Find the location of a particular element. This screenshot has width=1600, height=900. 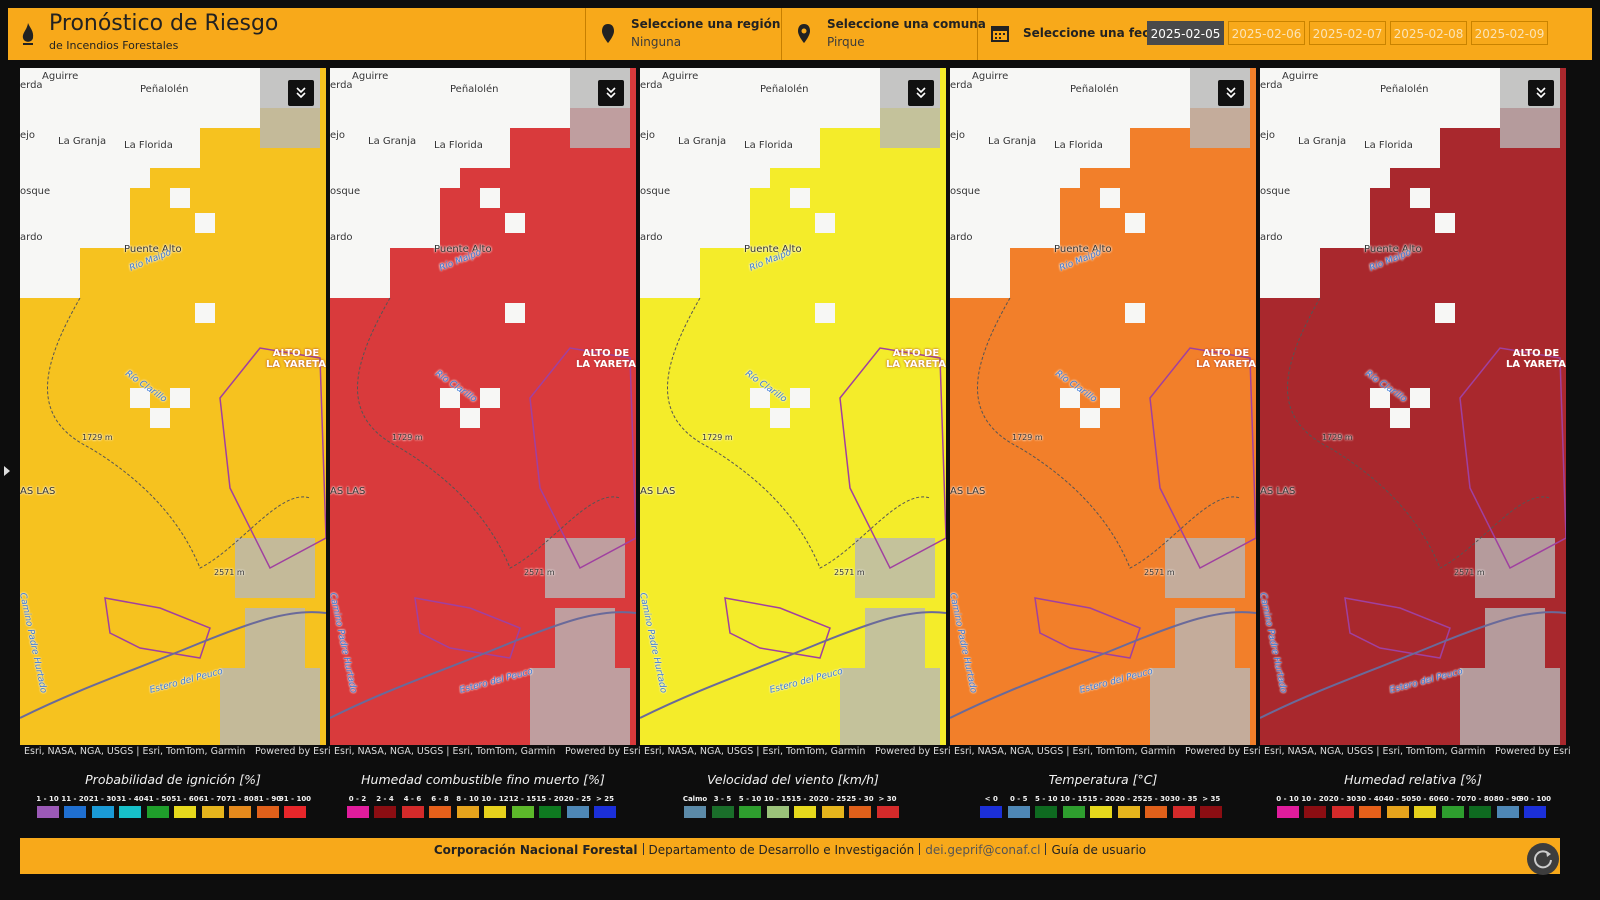

legend-item: Calmo is located at coordinates (695, 806).